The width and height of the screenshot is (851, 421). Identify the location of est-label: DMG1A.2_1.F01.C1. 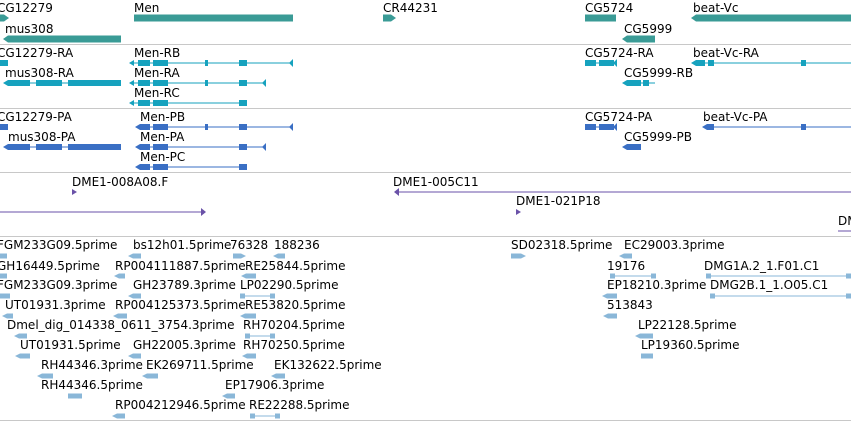
(762, 266).